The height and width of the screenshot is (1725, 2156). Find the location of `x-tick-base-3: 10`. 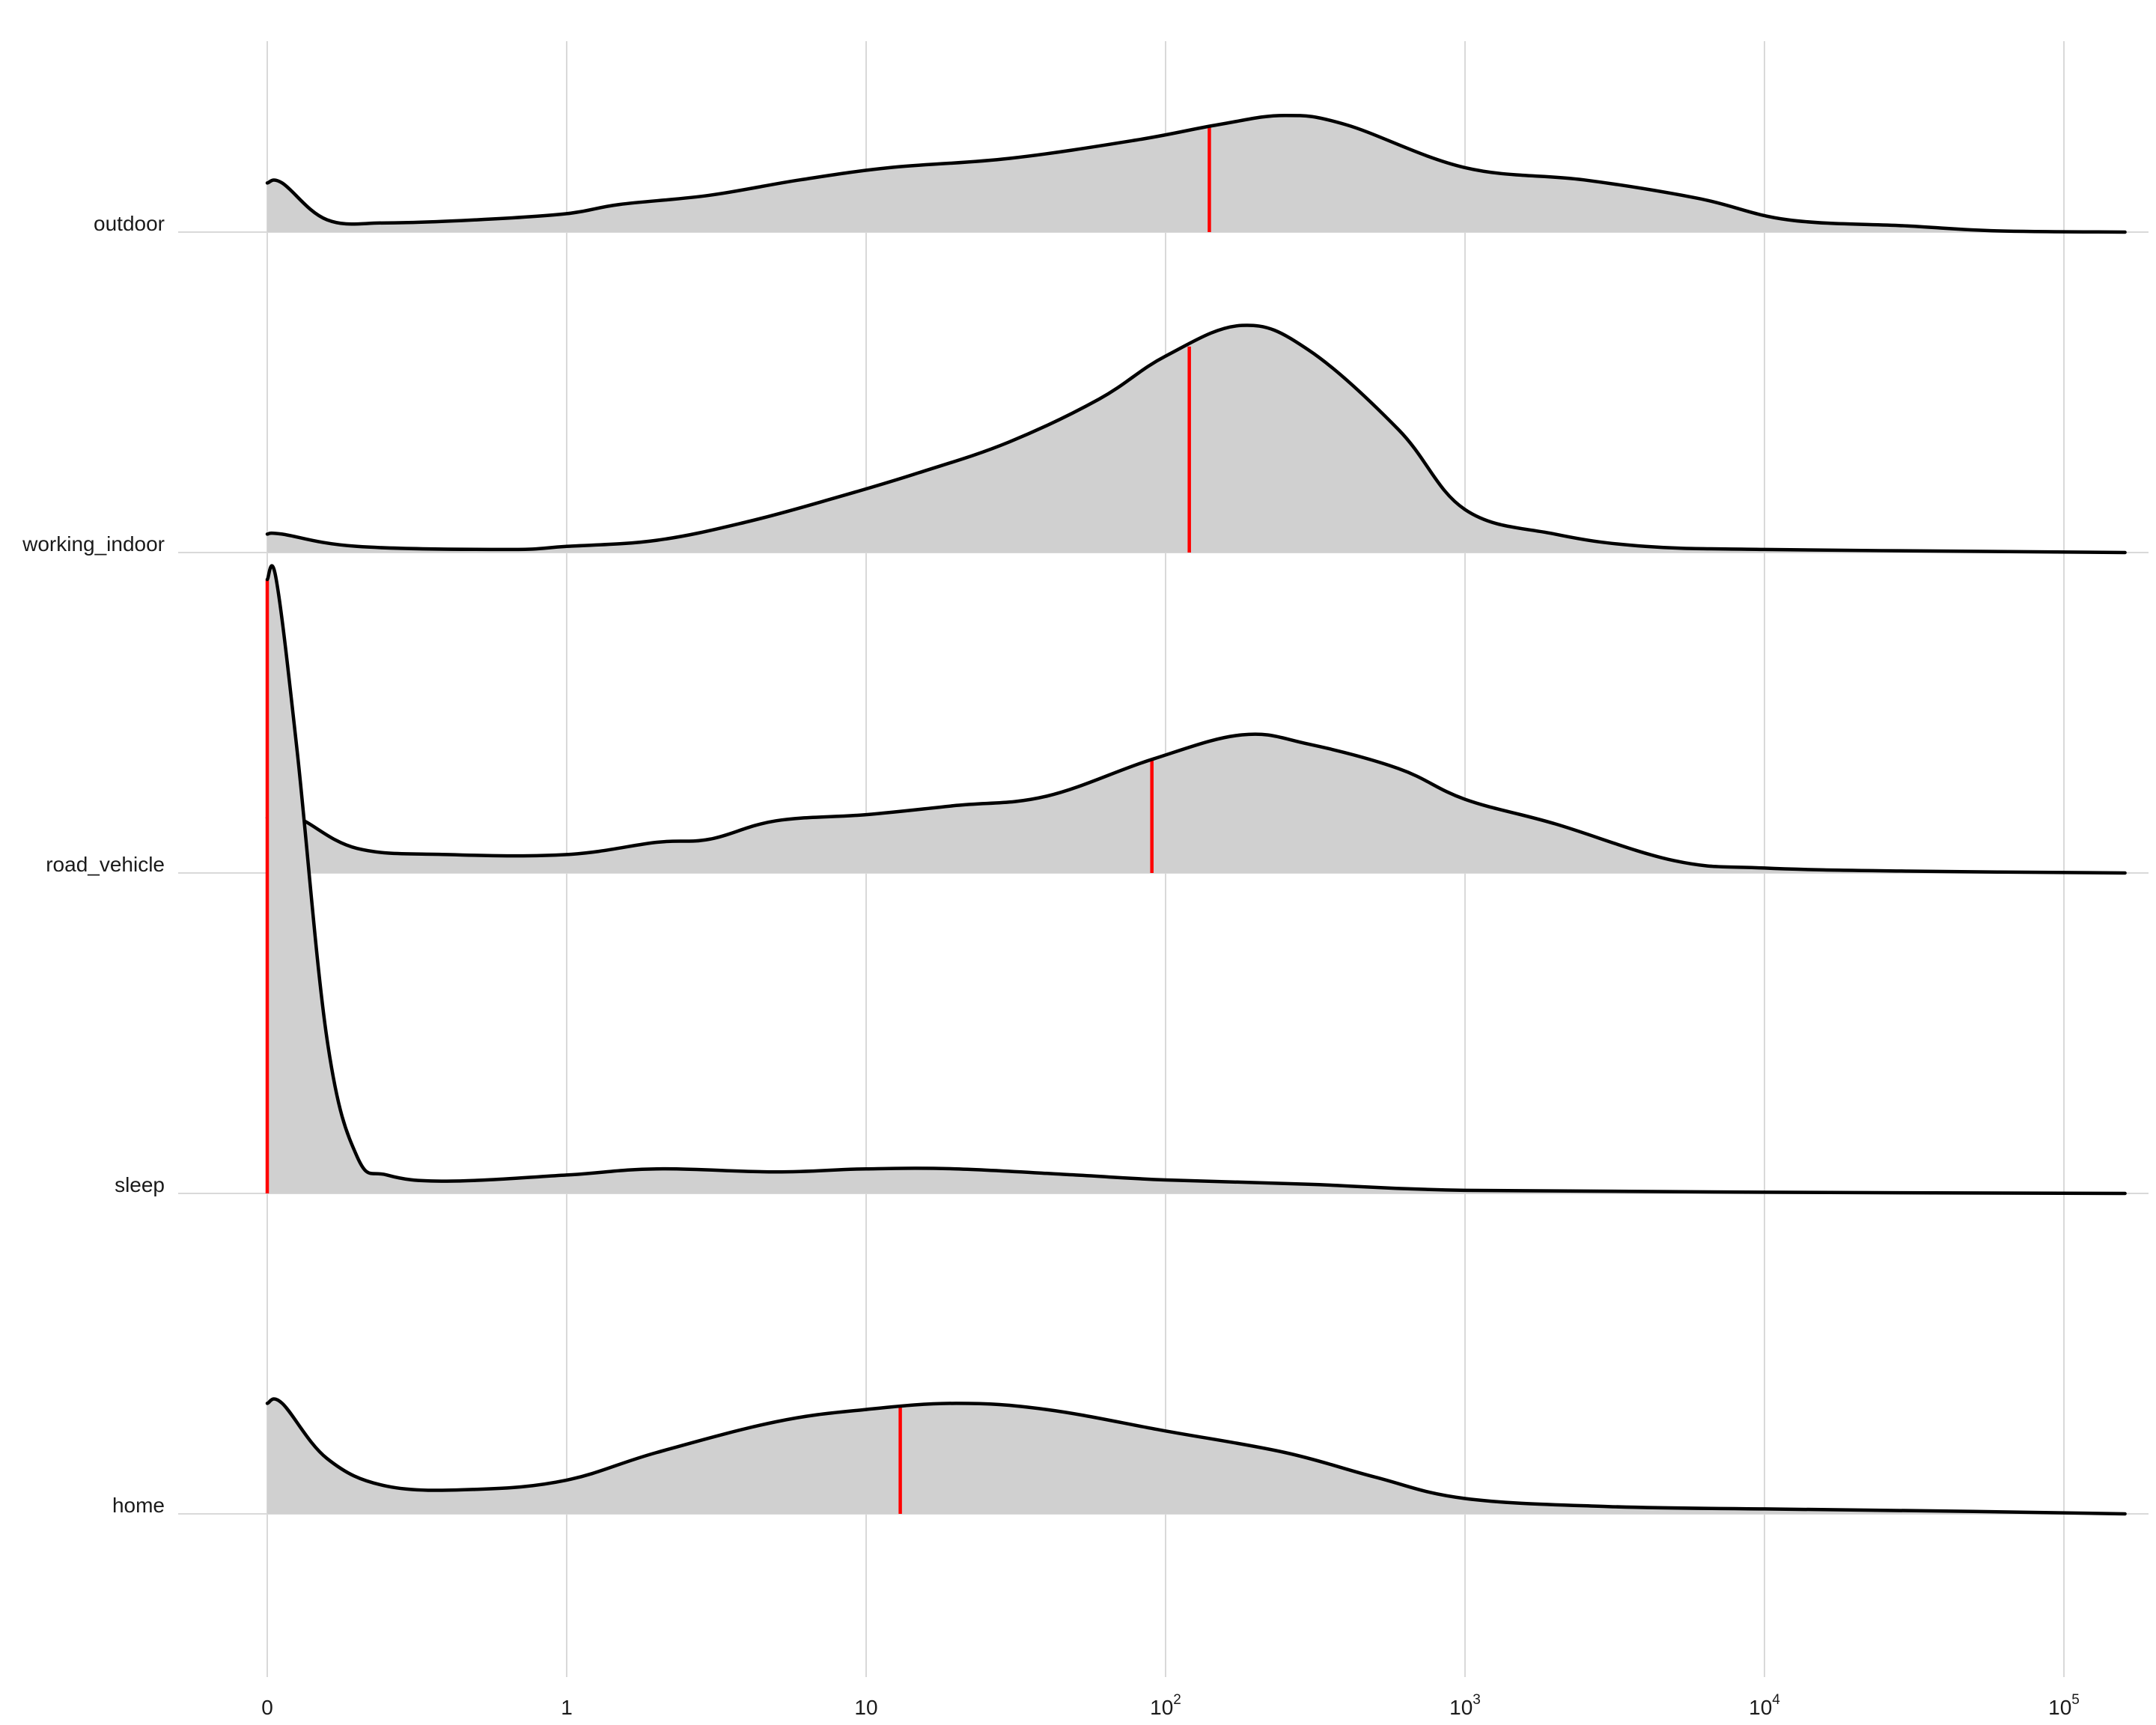

x-tick-base-3: 10 is located at coordinates (1161, 1707).